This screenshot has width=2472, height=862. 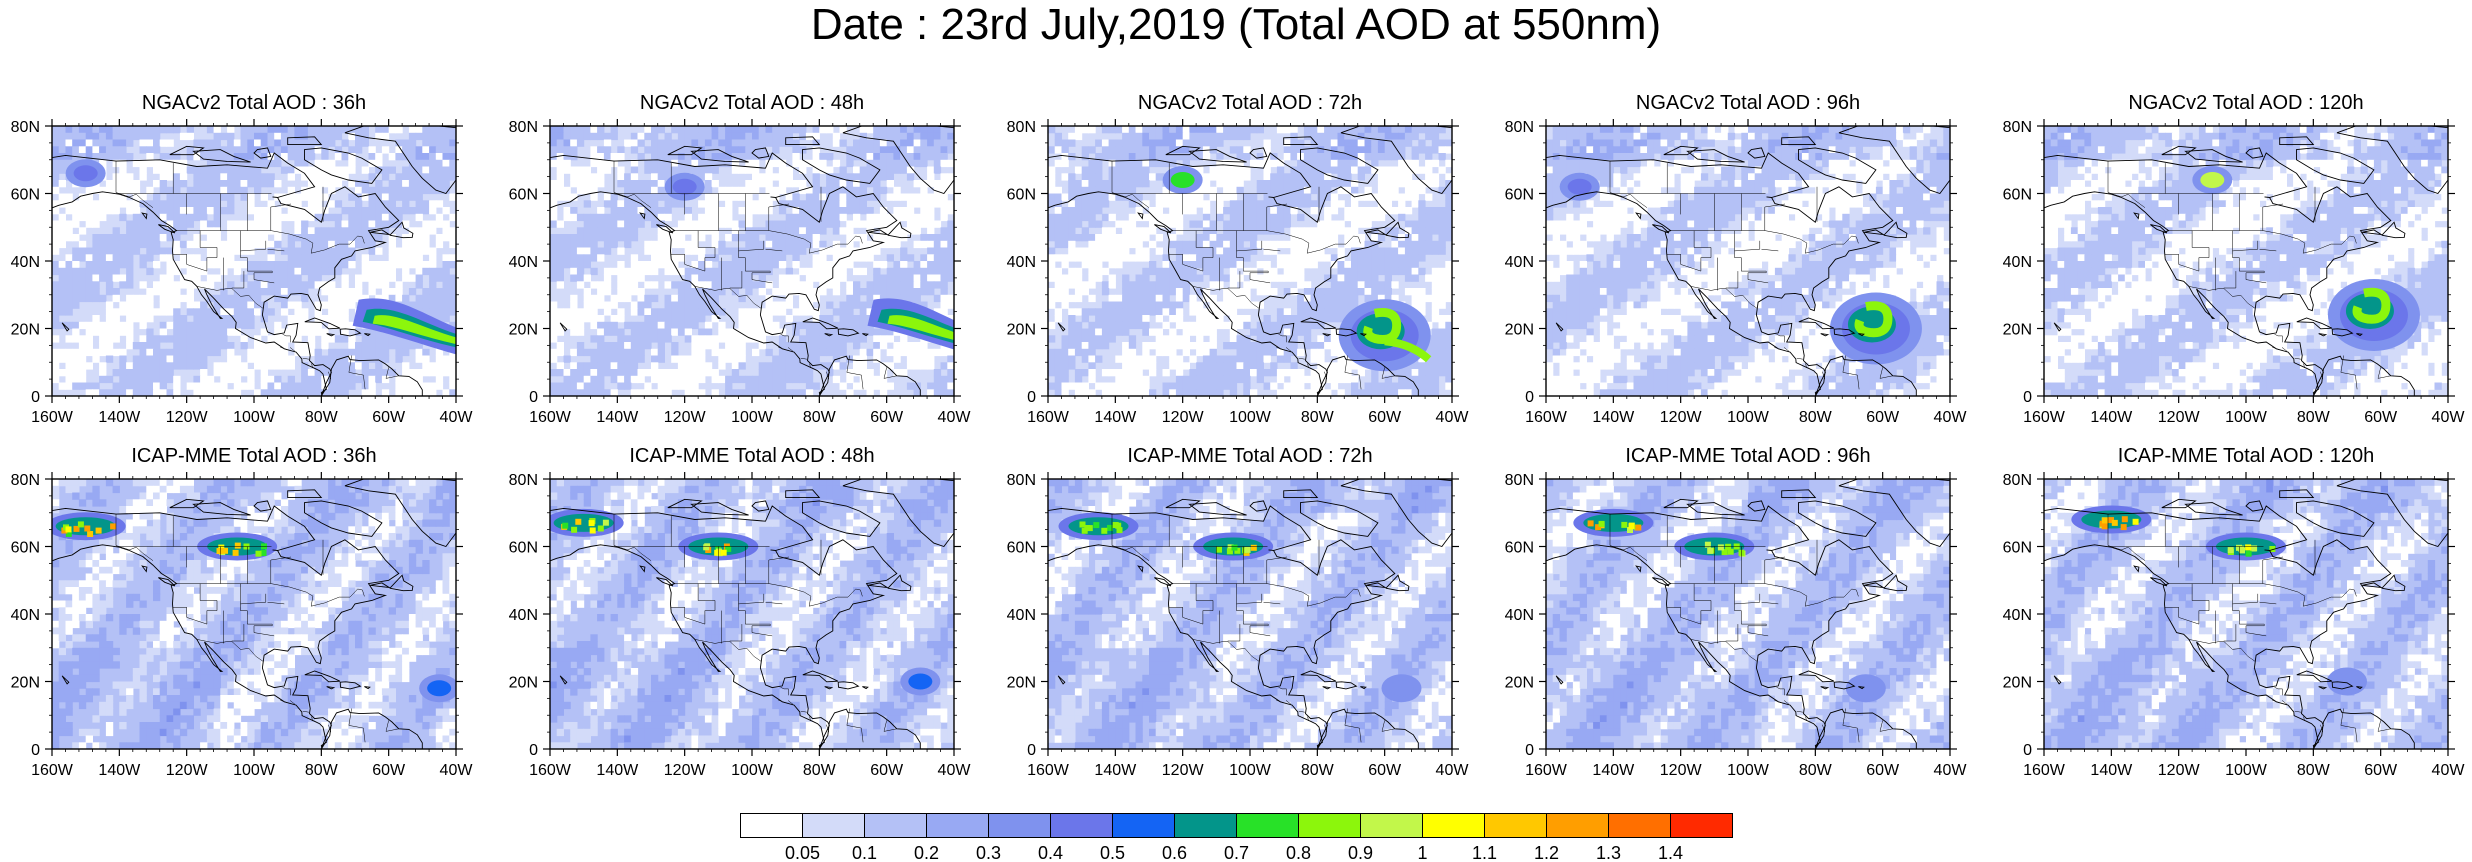 I want to click on panel-title: NGACv2 Total AOD : 36h, so click(x=254, y=103).